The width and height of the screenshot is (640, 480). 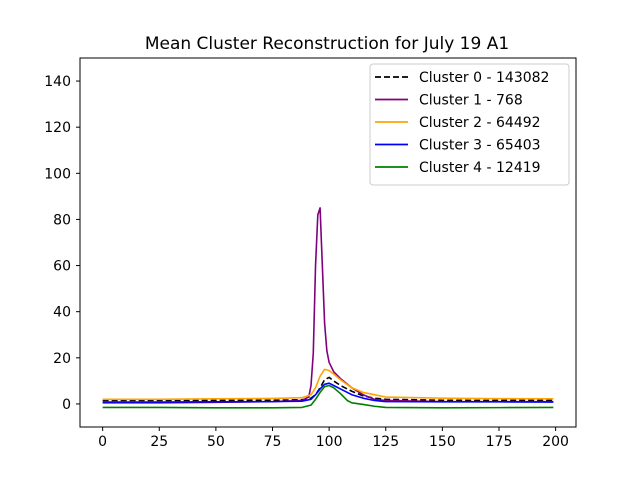 I want to click on legend-label-cluster-2: Cluster 2 - 64492, so click(x=480, y=123).